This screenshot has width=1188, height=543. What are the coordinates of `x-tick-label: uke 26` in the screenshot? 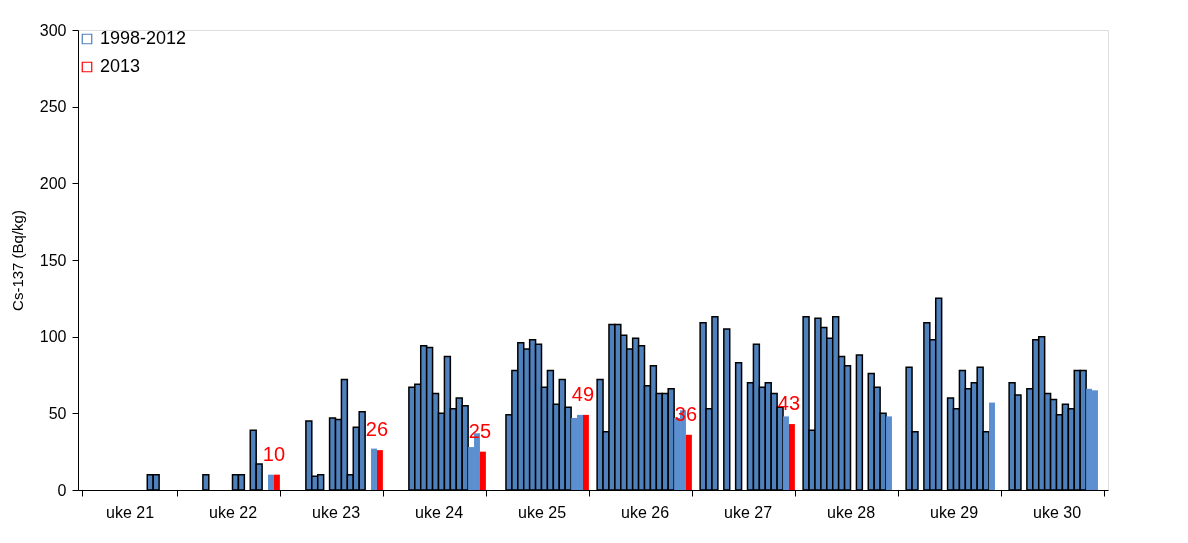 It's located at (645, 512).